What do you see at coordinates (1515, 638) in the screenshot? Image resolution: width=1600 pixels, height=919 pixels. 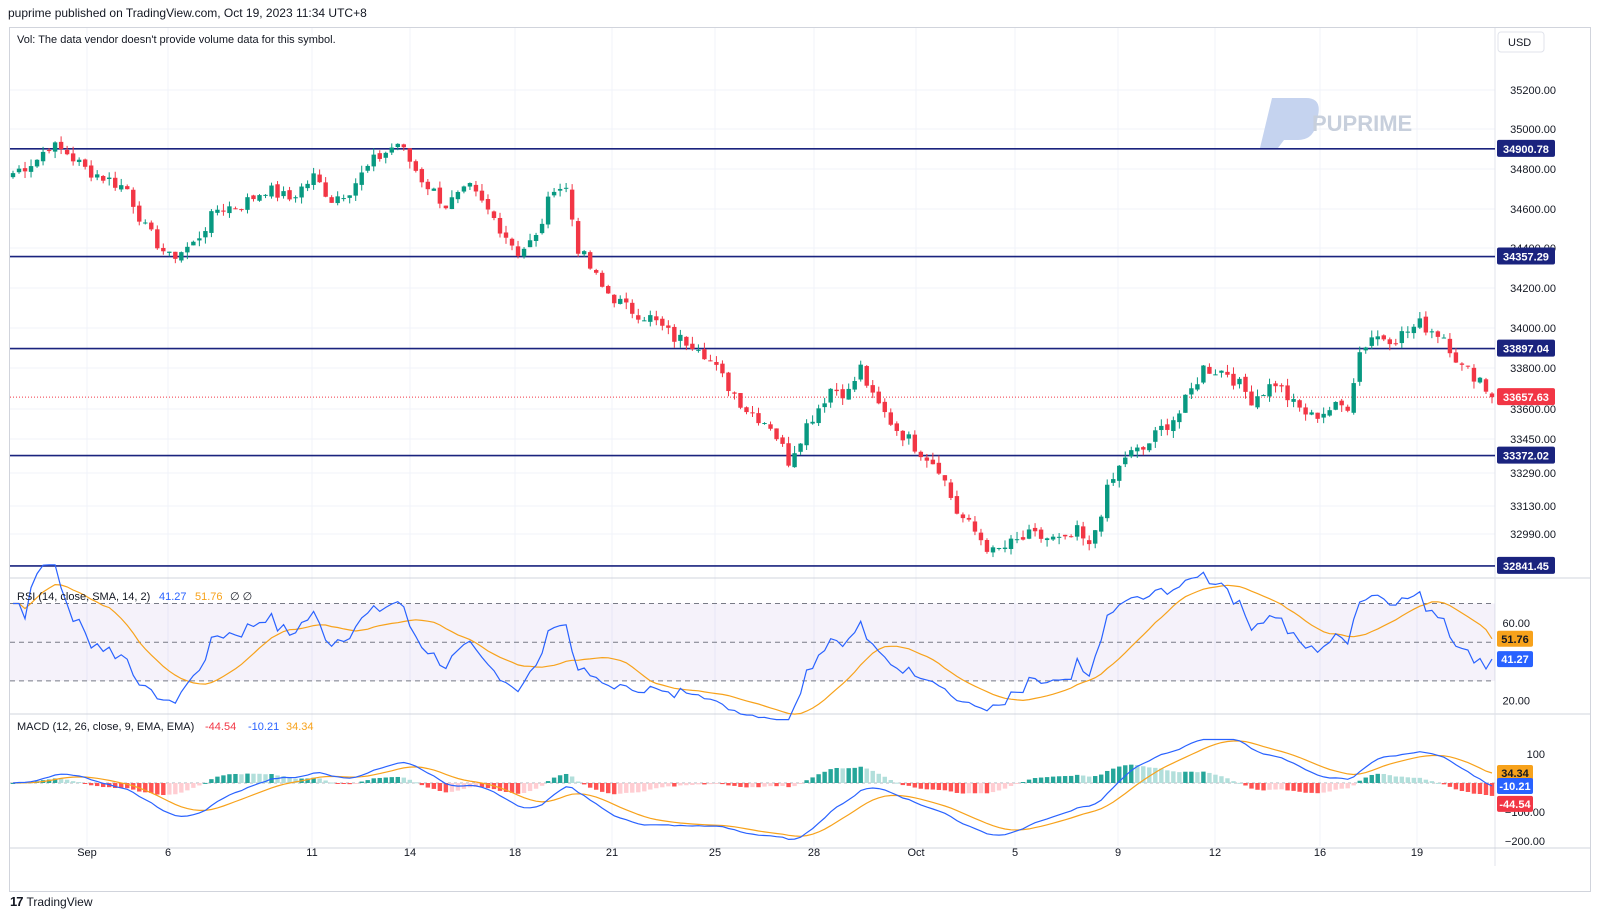 I see `rsi-value-tag` at bounding box center [1515, 638].